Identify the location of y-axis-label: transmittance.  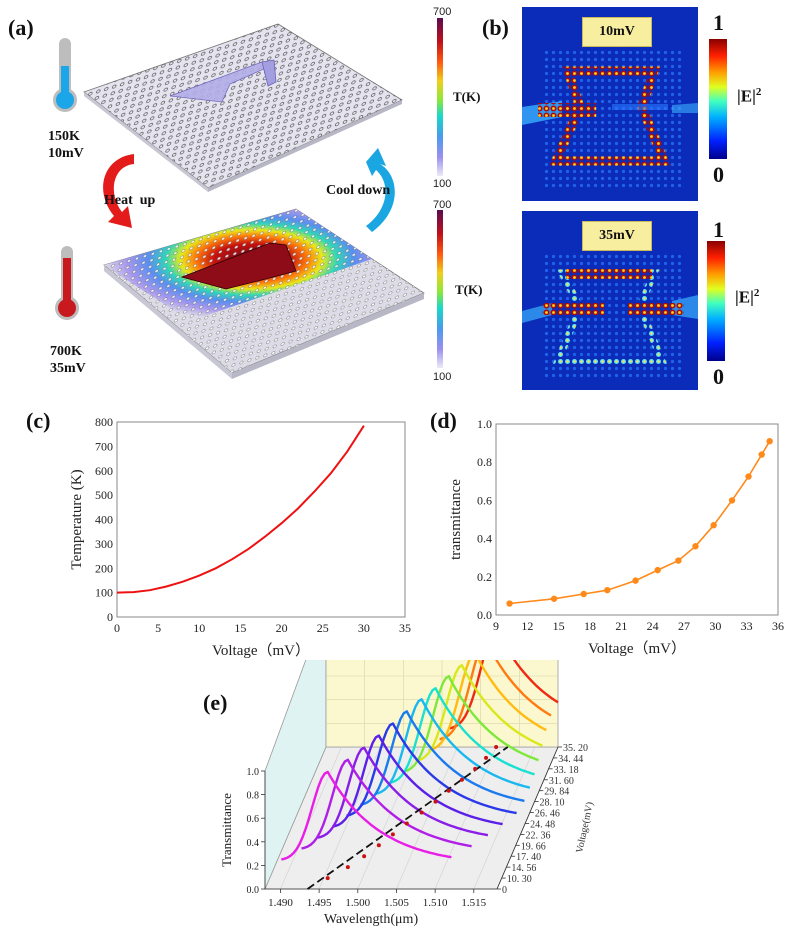
(456, 519).